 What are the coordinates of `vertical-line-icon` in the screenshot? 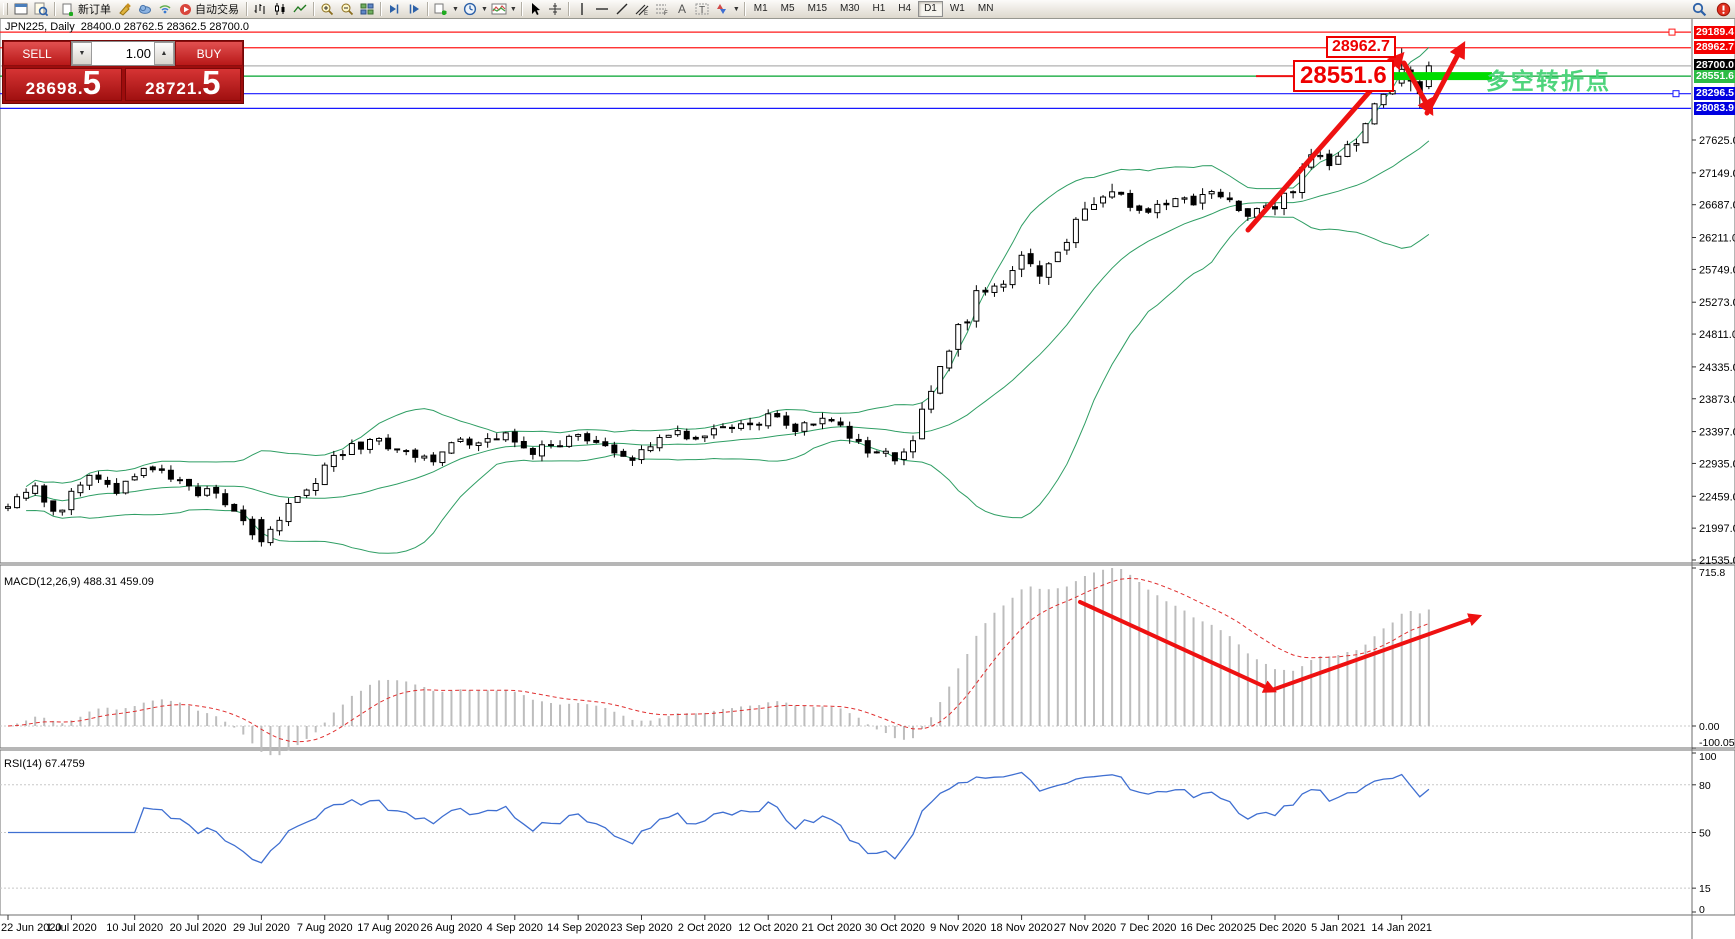 It's located at (582, 9).